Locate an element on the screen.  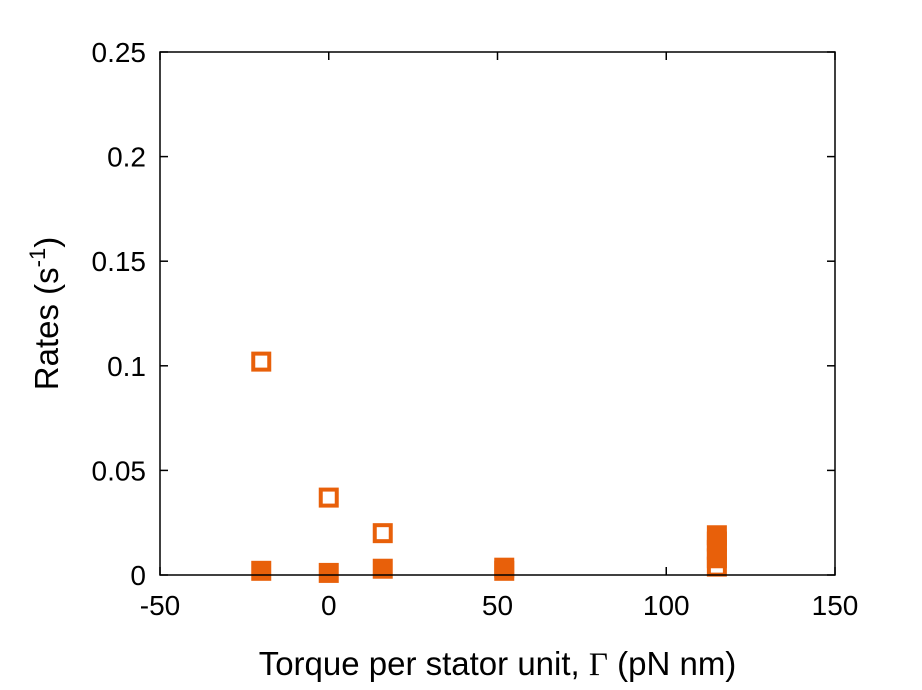
y-tick-label: 0.05 is located at coordinates (119, 470).